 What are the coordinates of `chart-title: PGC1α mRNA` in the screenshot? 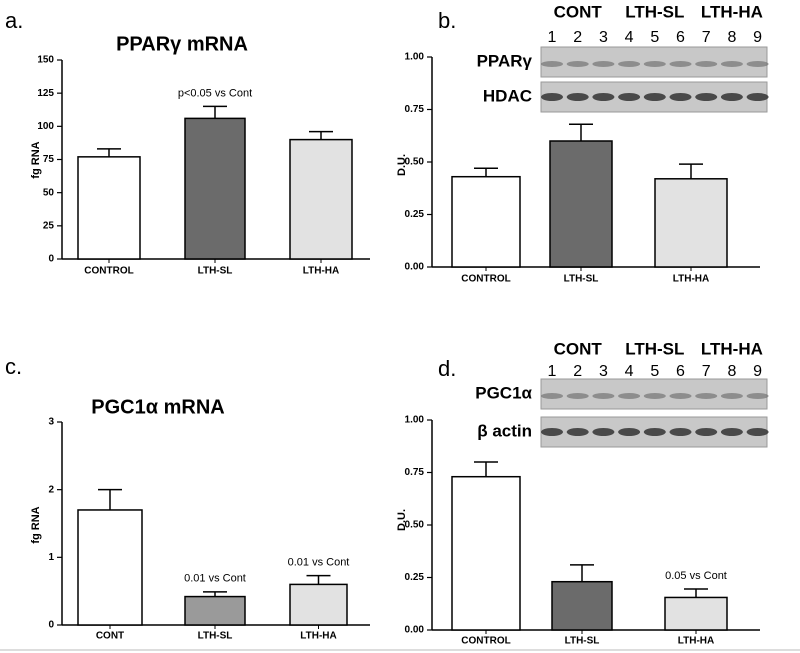 It's located at (157, 407).